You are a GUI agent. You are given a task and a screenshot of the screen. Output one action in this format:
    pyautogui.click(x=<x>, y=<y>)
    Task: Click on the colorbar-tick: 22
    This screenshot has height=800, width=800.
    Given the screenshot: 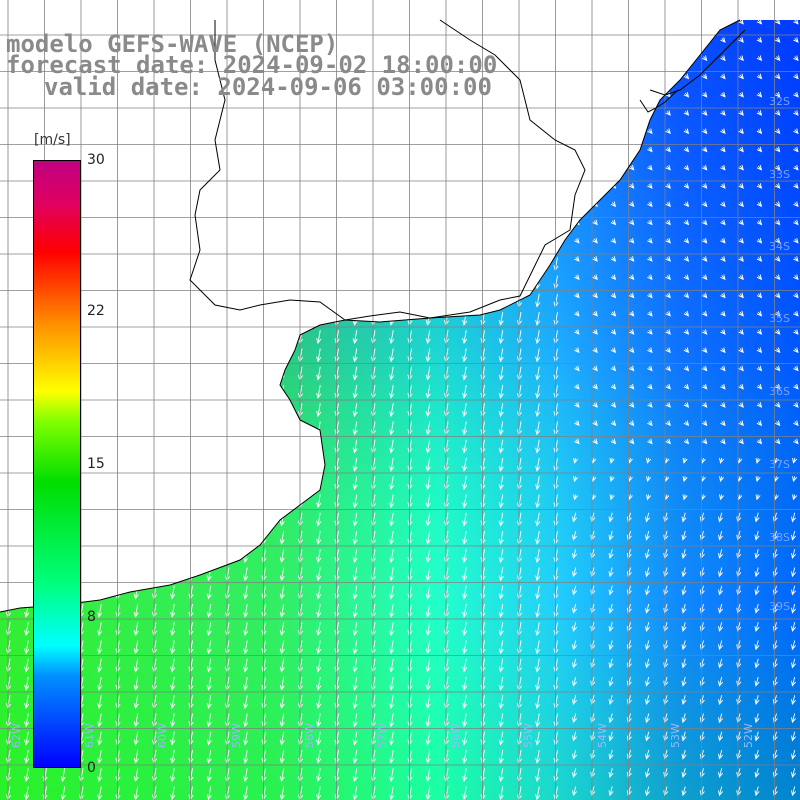 What is the action you would take?
    pyautogui.click(x=96, y=311)
    